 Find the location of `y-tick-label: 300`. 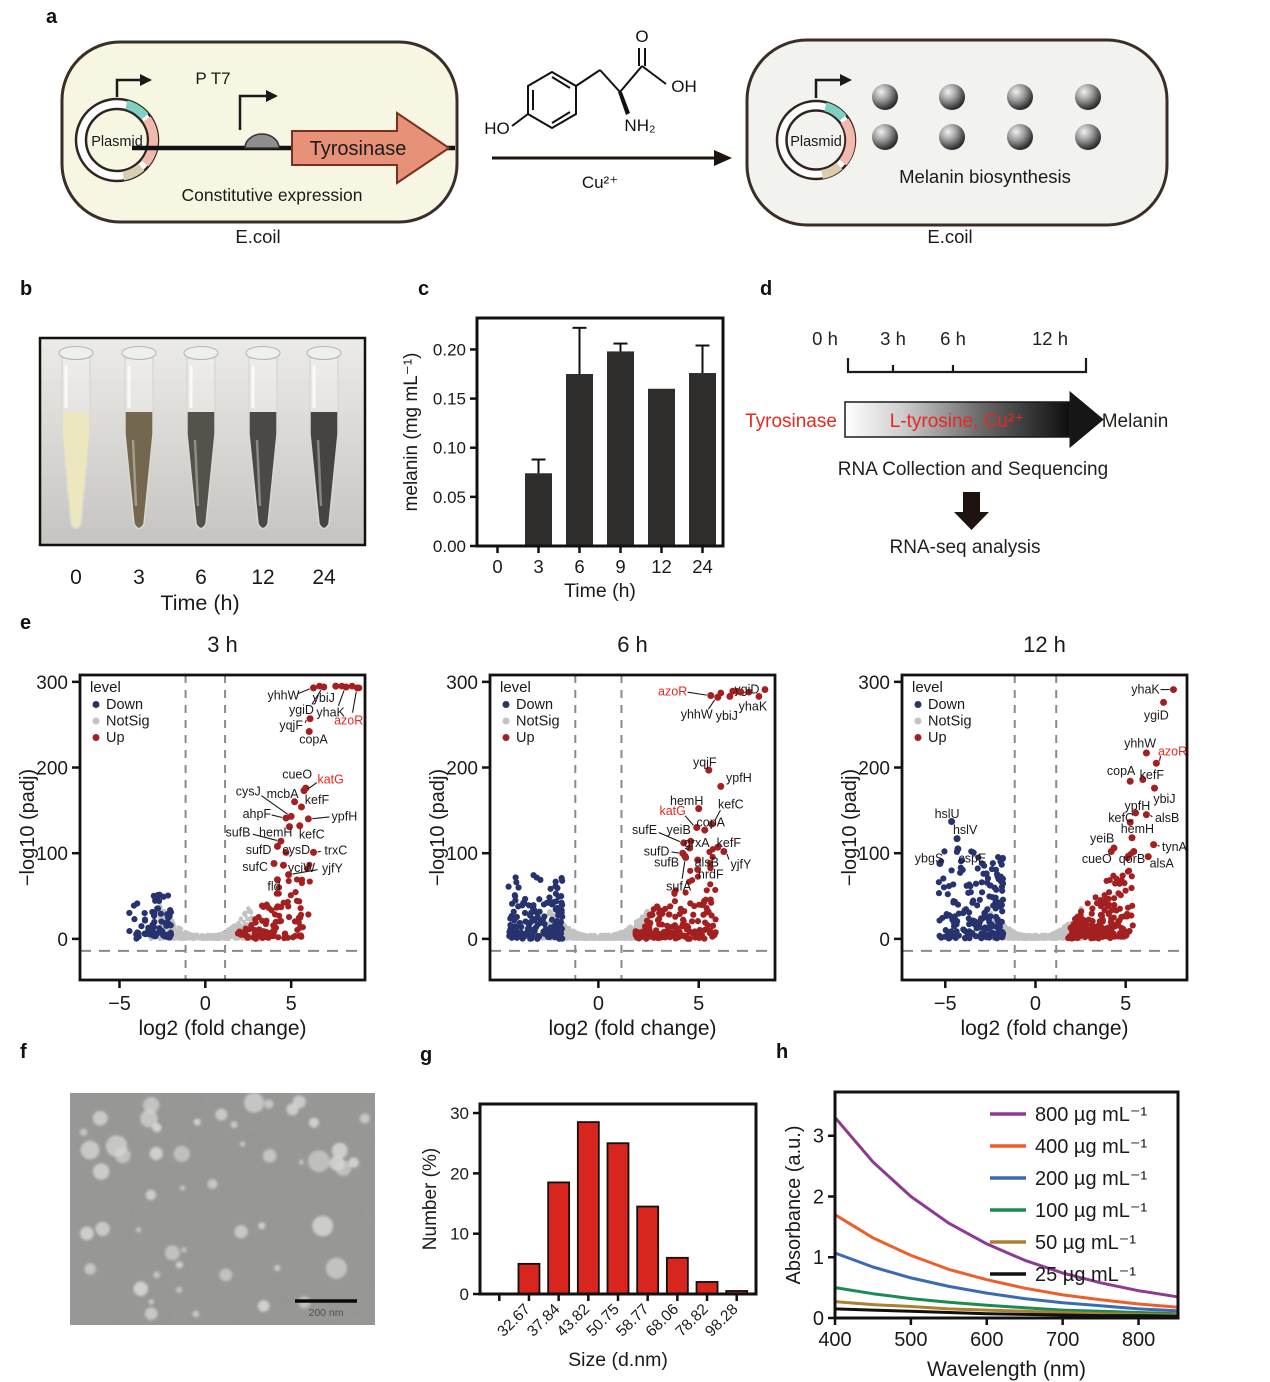

y-tick-label: 300 is located at coordinates (52, 683).